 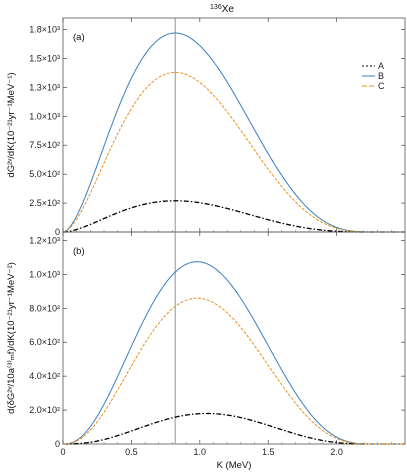 What do you see at coordinates (62, 452) in the screenshot?
I see `x-tick-label: 0` at bounding box center [62, 452].